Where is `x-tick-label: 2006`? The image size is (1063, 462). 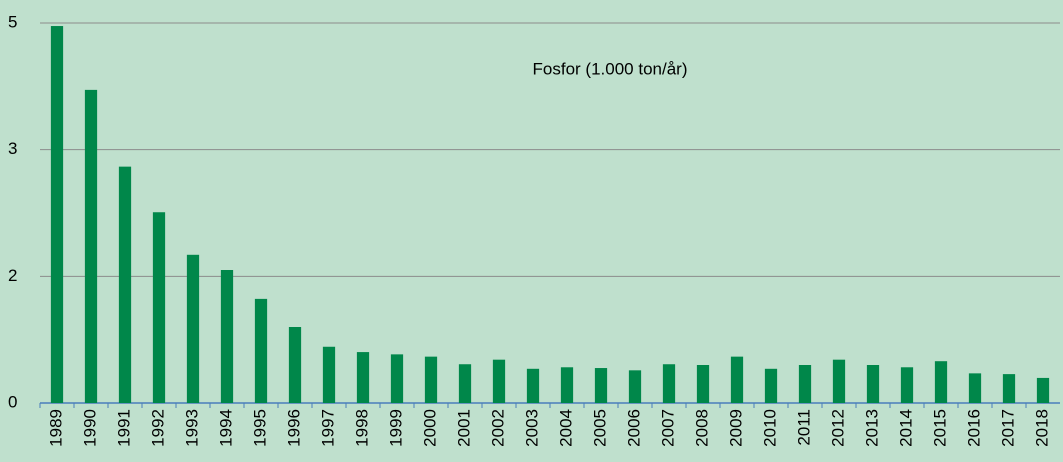 x-tick-label: 2006 is located at coordinates (633, 428).